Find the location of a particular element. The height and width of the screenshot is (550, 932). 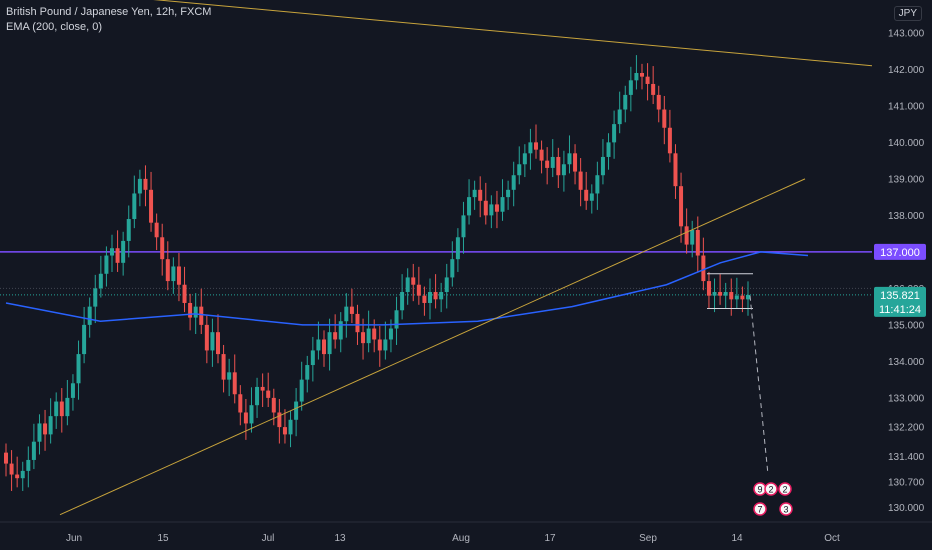

price-axis-tick: 133.000 is located at coordinates (906, 398).